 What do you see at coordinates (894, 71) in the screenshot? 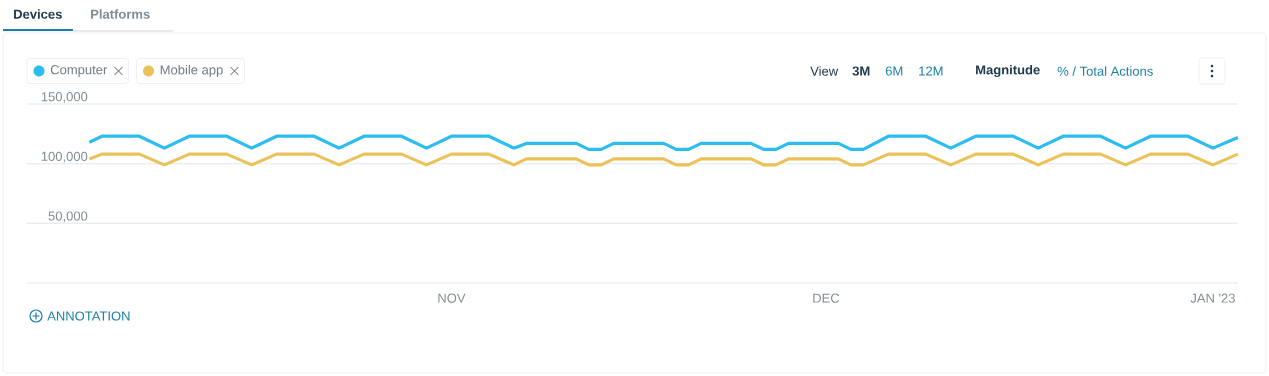
I see `text: 6M` at bounding box center [894, 71].